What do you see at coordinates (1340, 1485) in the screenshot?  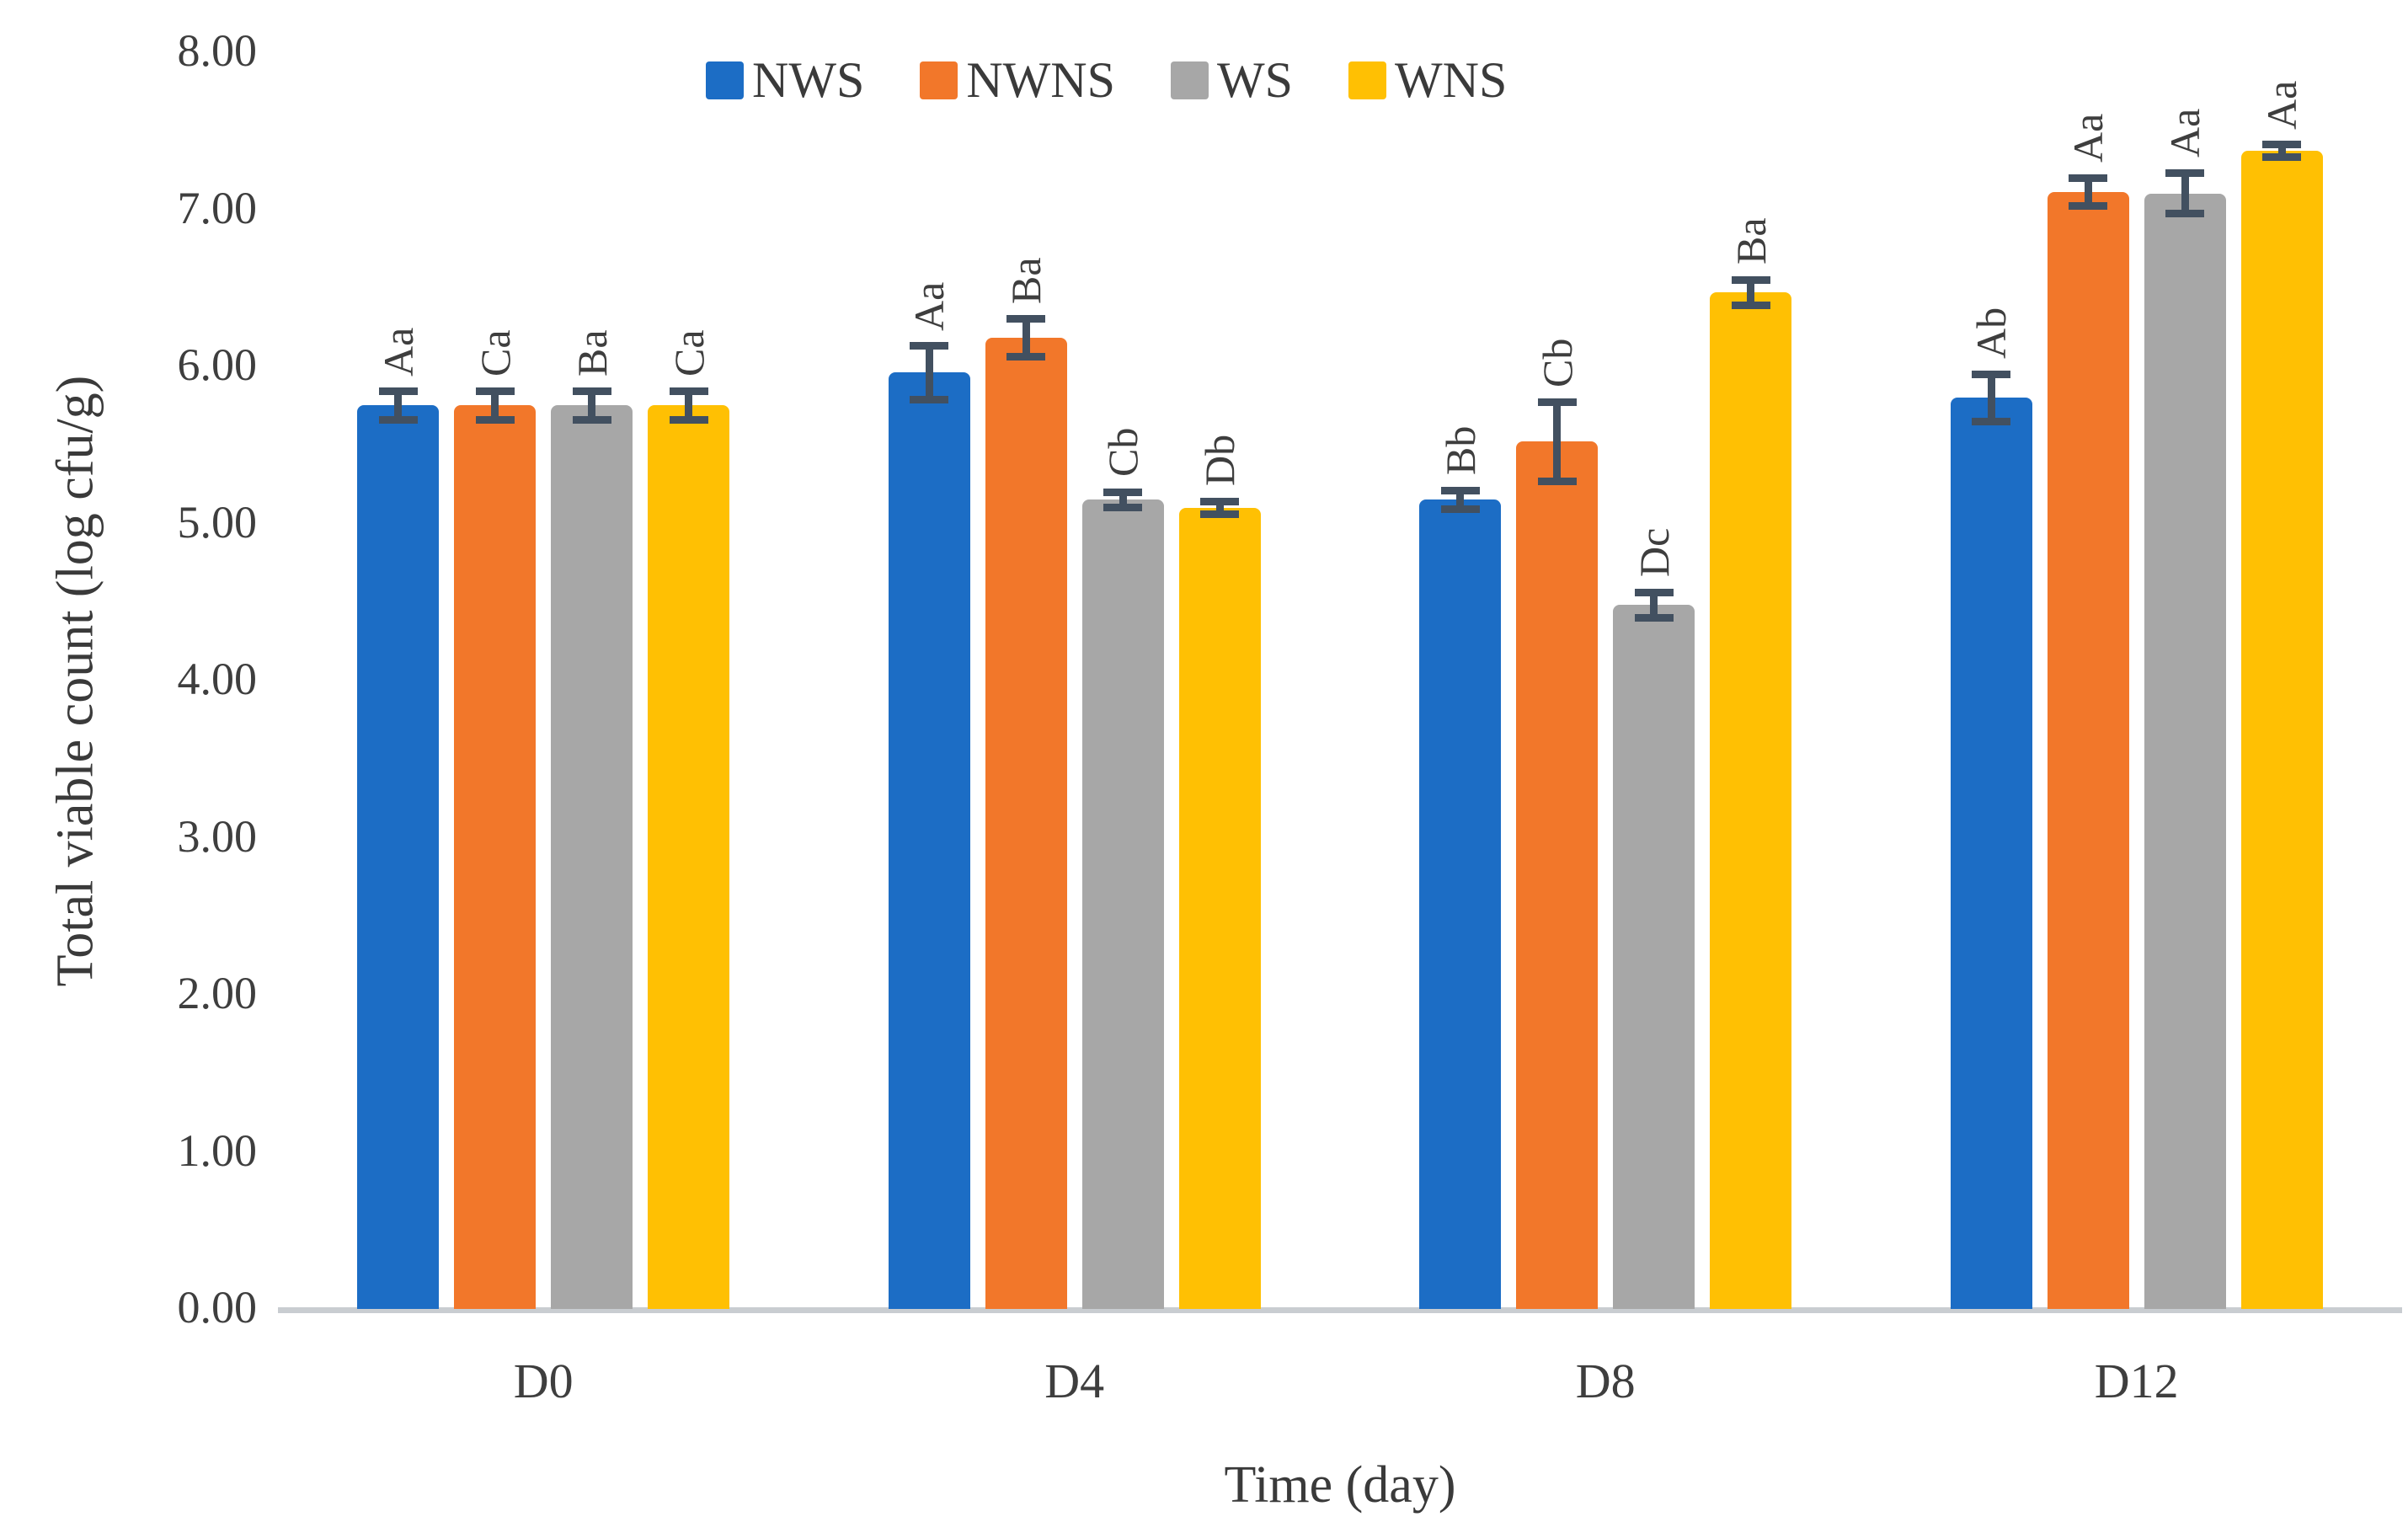 I see `x-axis-title: Time (day)` at bounding box center [1340, 1485].